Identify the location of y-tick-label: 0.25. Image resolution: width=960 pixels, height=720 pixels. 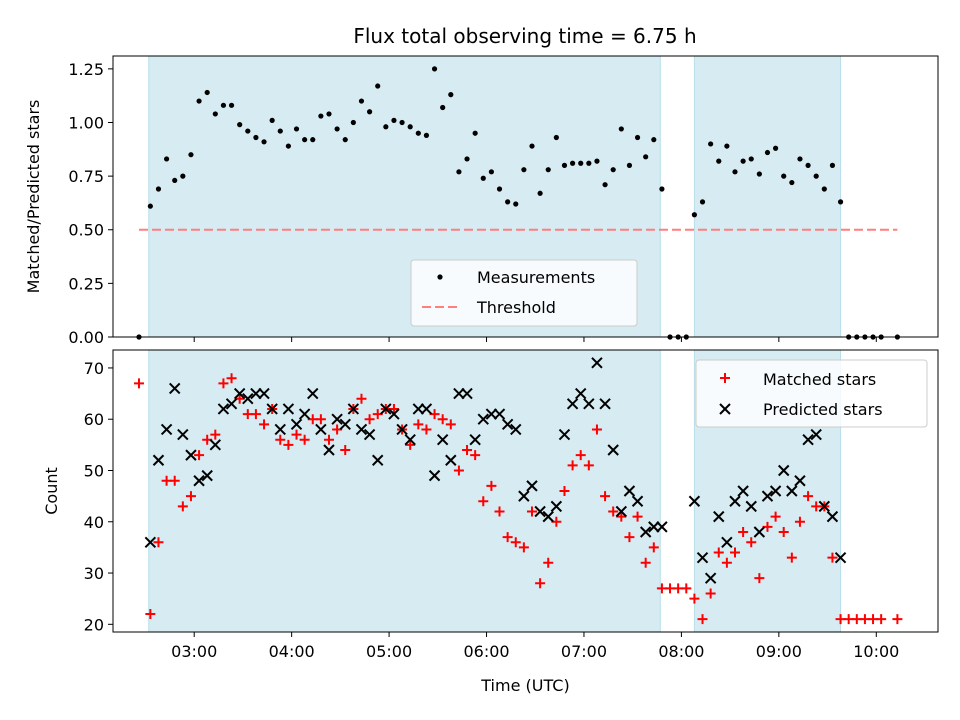
(86, 283).